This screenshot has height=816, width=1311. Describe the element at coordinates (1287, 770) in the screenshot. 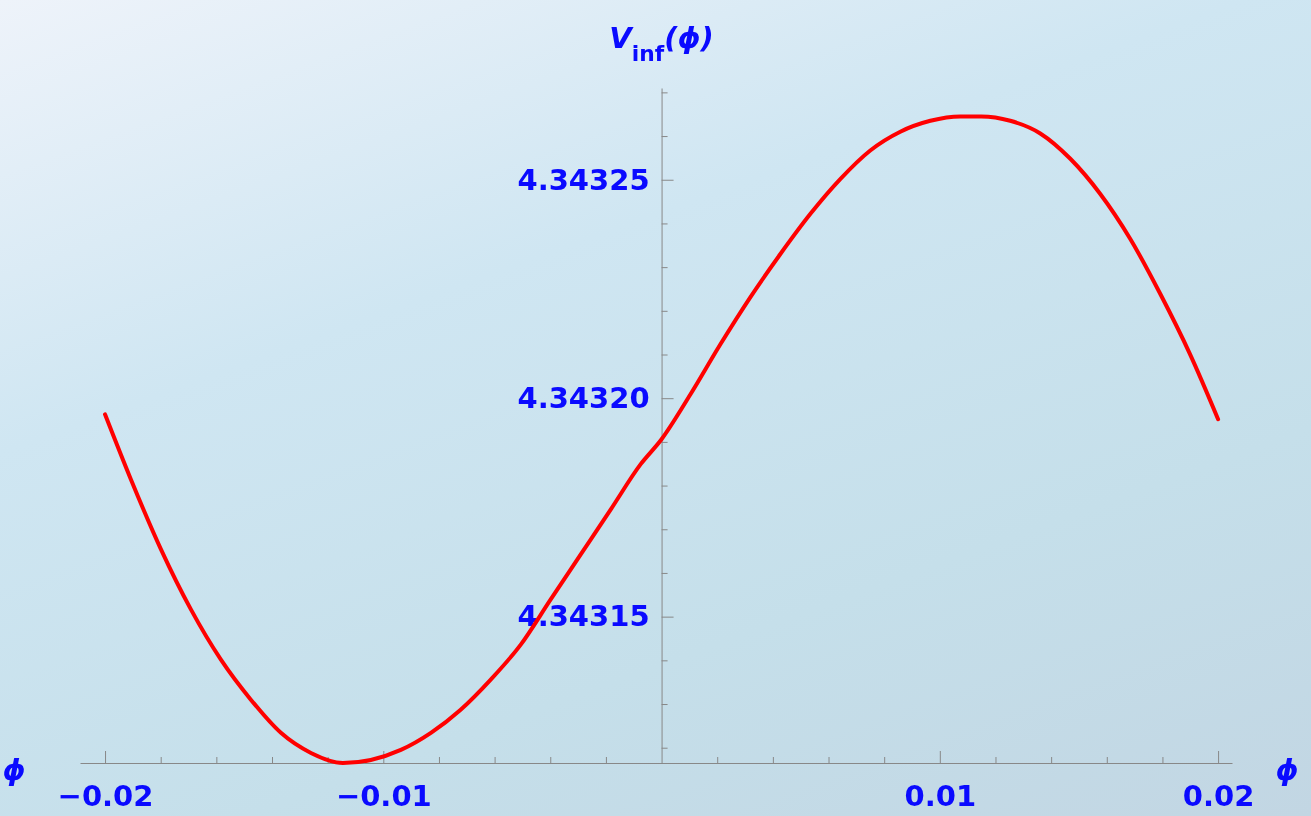

I see `x-axis-title: ϕ` at that location.